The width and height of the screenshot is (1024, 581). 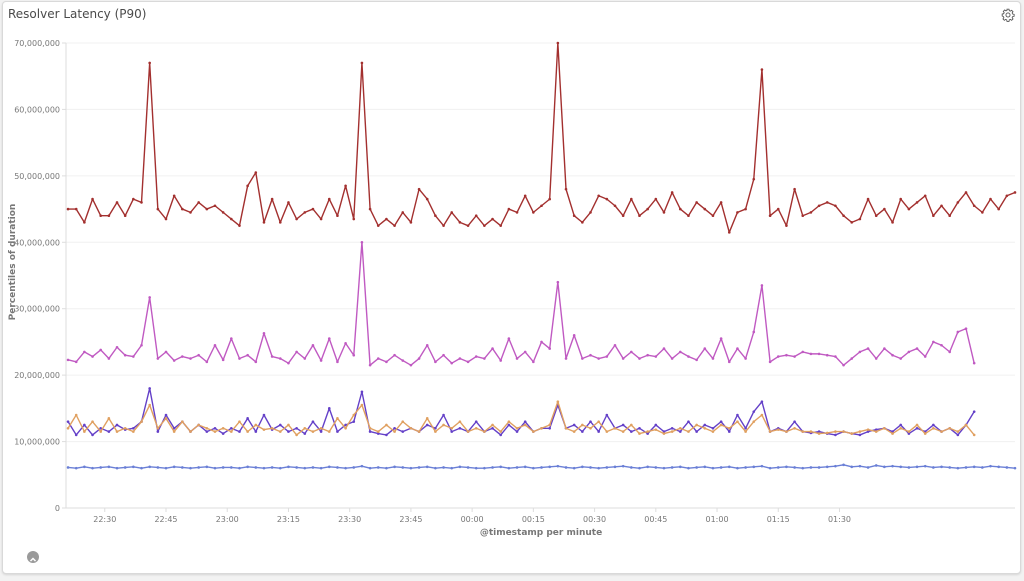 I want to click on y-tick-label: 10,000,000, so click(x=37, y=442).